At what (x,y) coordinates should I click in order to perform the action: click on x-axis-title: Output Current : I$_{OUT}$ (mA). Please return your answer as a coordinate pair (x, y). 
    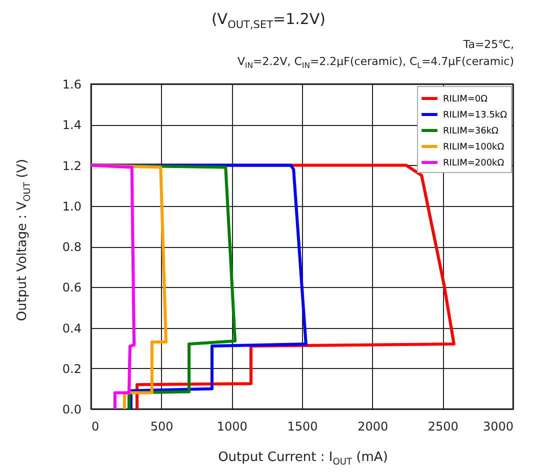
    Looking at the image, I should click on (303, 459).